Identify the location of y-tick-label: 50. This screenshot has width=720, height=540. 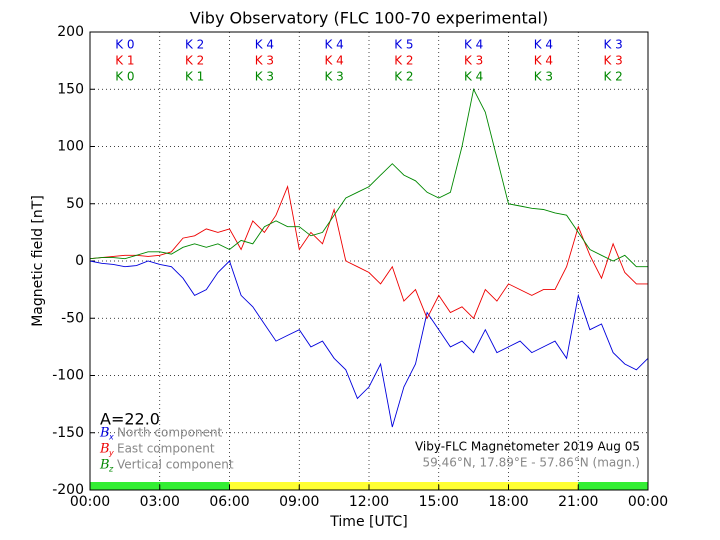
(75, 204).